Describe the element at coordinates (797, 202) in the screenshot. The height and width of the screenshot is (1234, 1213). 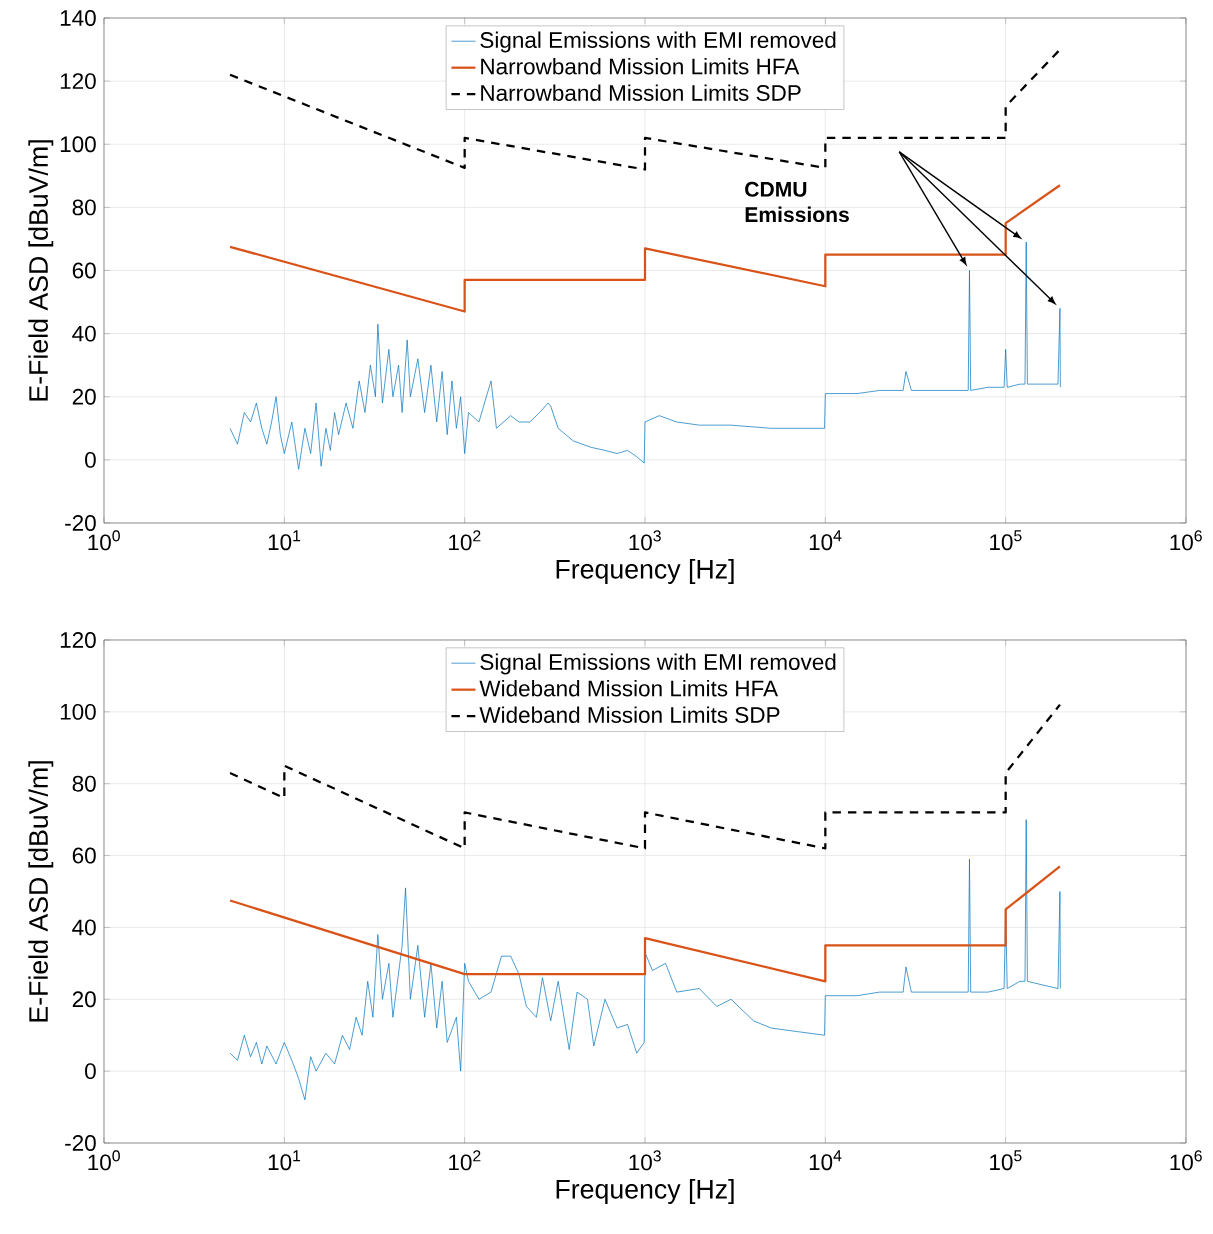
I see `annotation: CDMU Emissions` at that location.